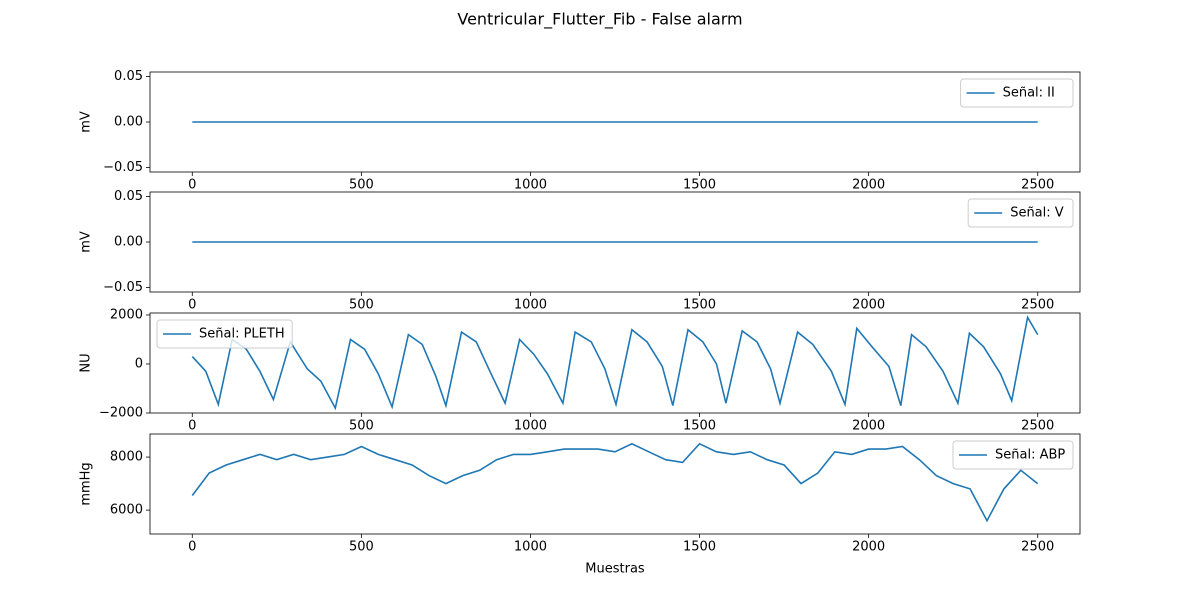 The image size is (1200, 600). I want to click on y-tick-label: 8000, so click(126, 457).